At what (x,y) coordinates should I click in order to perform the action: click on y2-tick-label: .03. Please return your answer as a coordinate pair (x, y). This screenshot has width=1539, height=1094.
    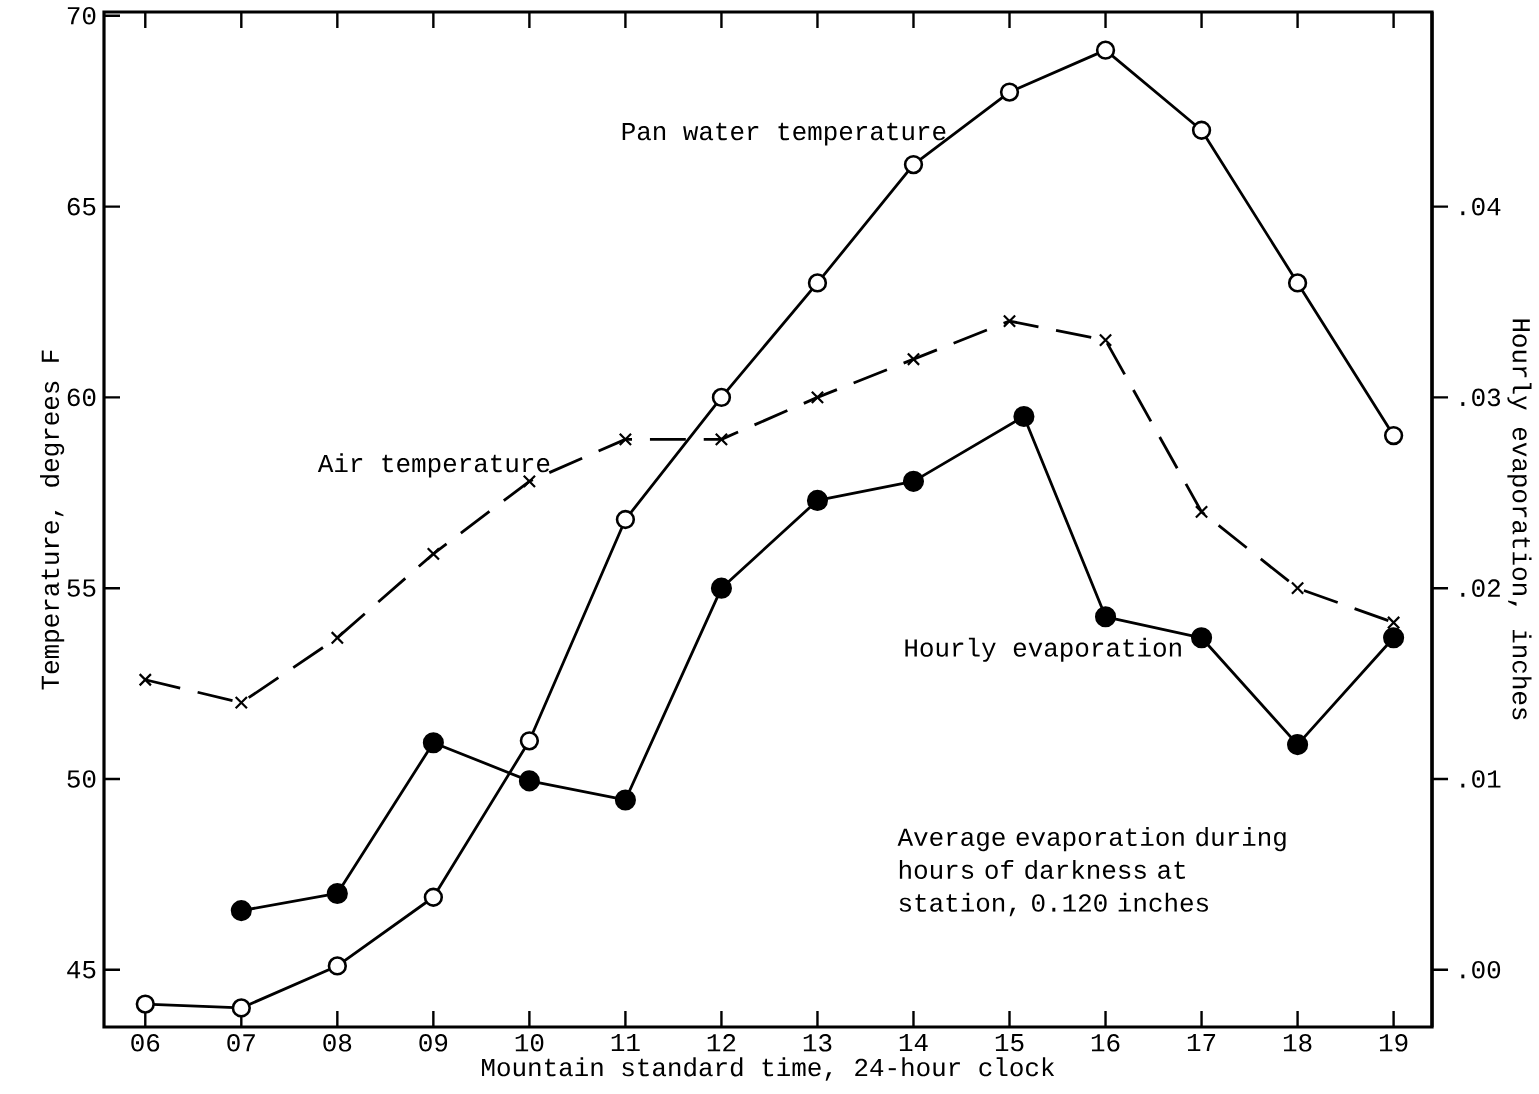
    Looking at the image, I should click on (1481, 397).